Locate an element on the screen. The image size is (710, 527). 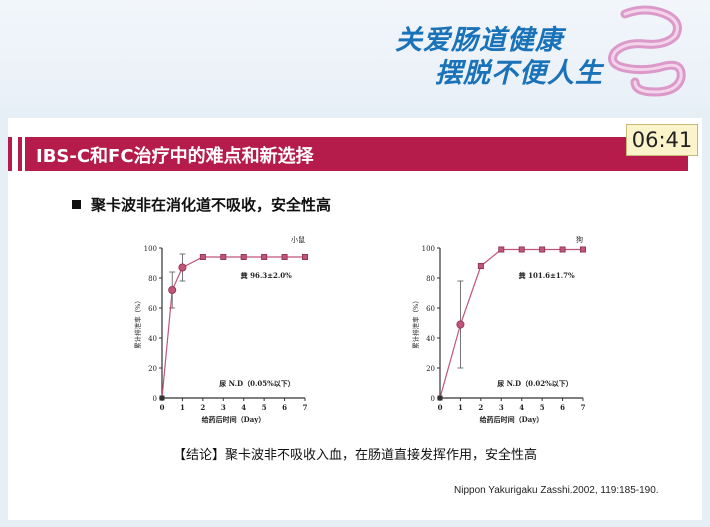
bullet-square-icon is located at coordinates (76, 204).